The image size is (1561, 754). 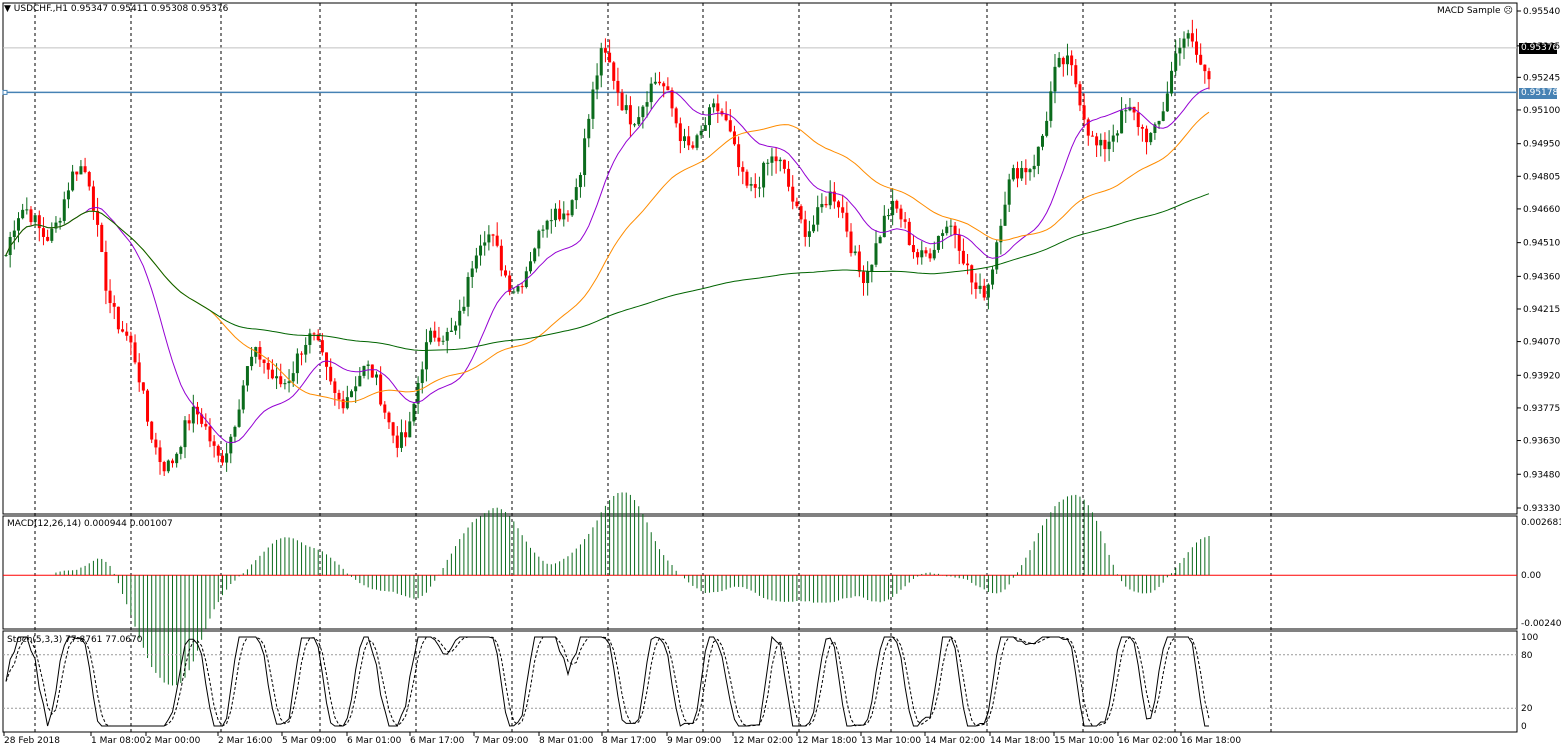 What do you see at coordinates (760, 572) in the screenshot?
I see `macd-panel-frame` at bounding box center [760, 572].